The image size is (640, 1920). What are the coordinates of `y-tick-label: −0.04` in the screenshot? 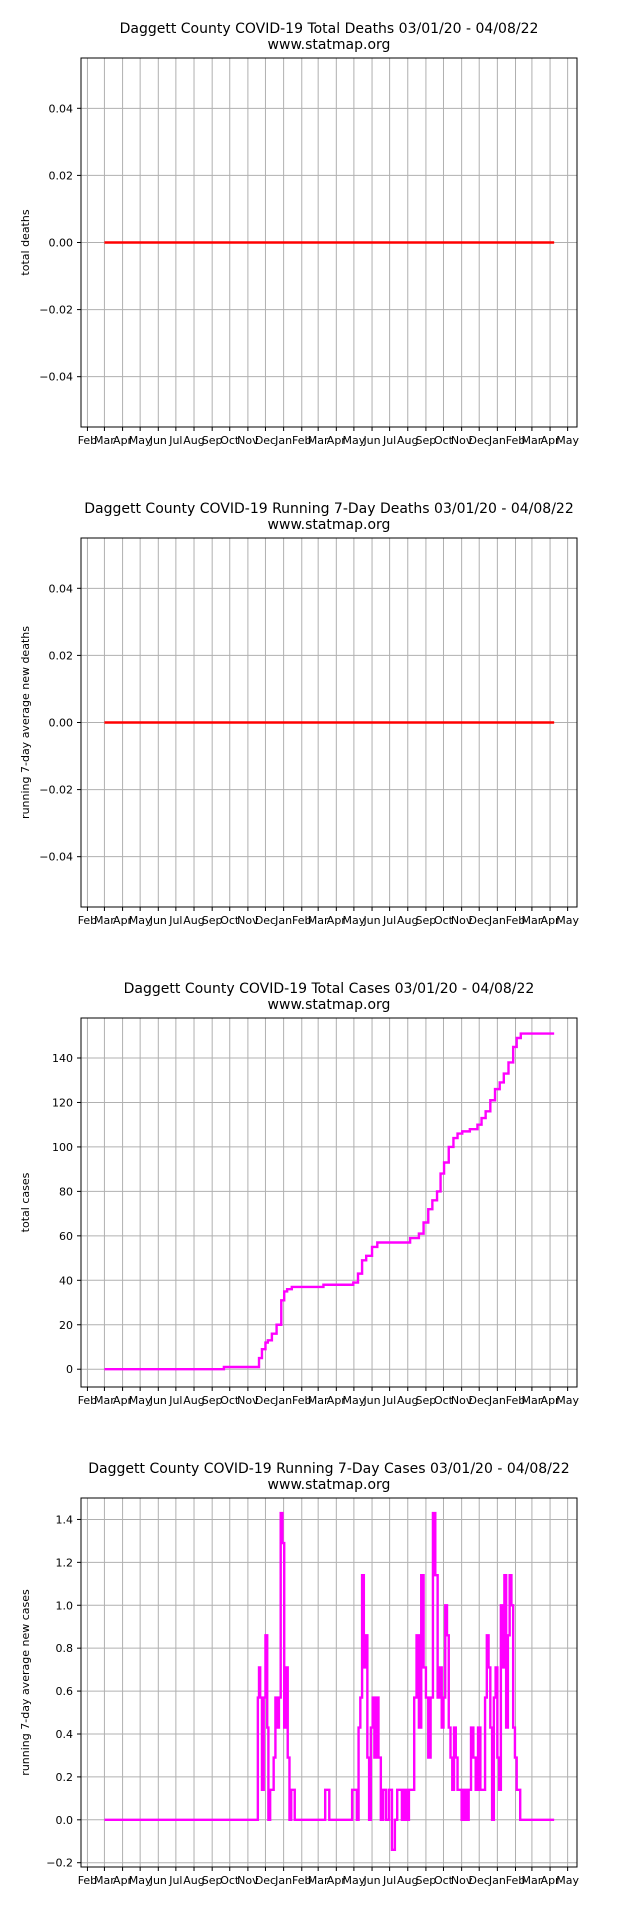 It's located at (56, 857).